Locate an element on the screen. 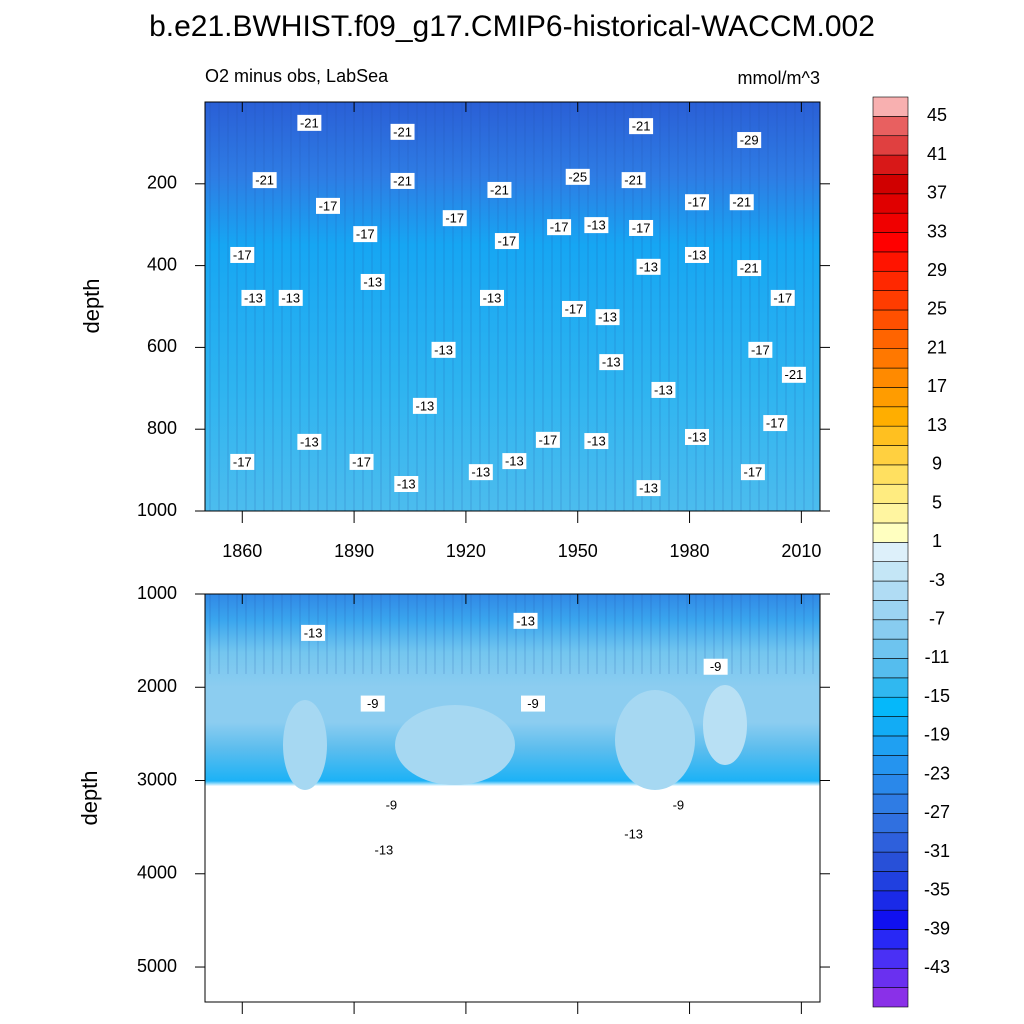 This screenshot has width=1024, height=1024. colorbar-label: -19 is located at coordinates (937, 735).